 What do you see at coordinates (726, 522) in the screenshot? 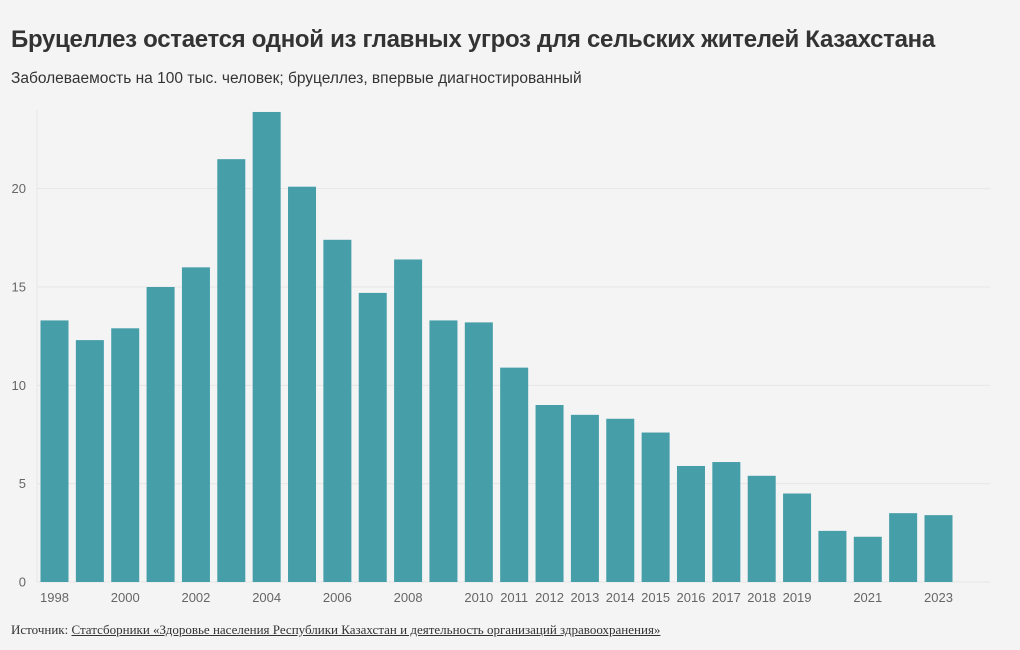
I see `bar-2017: 2017: 6.1` at bounding box center [726, 522].